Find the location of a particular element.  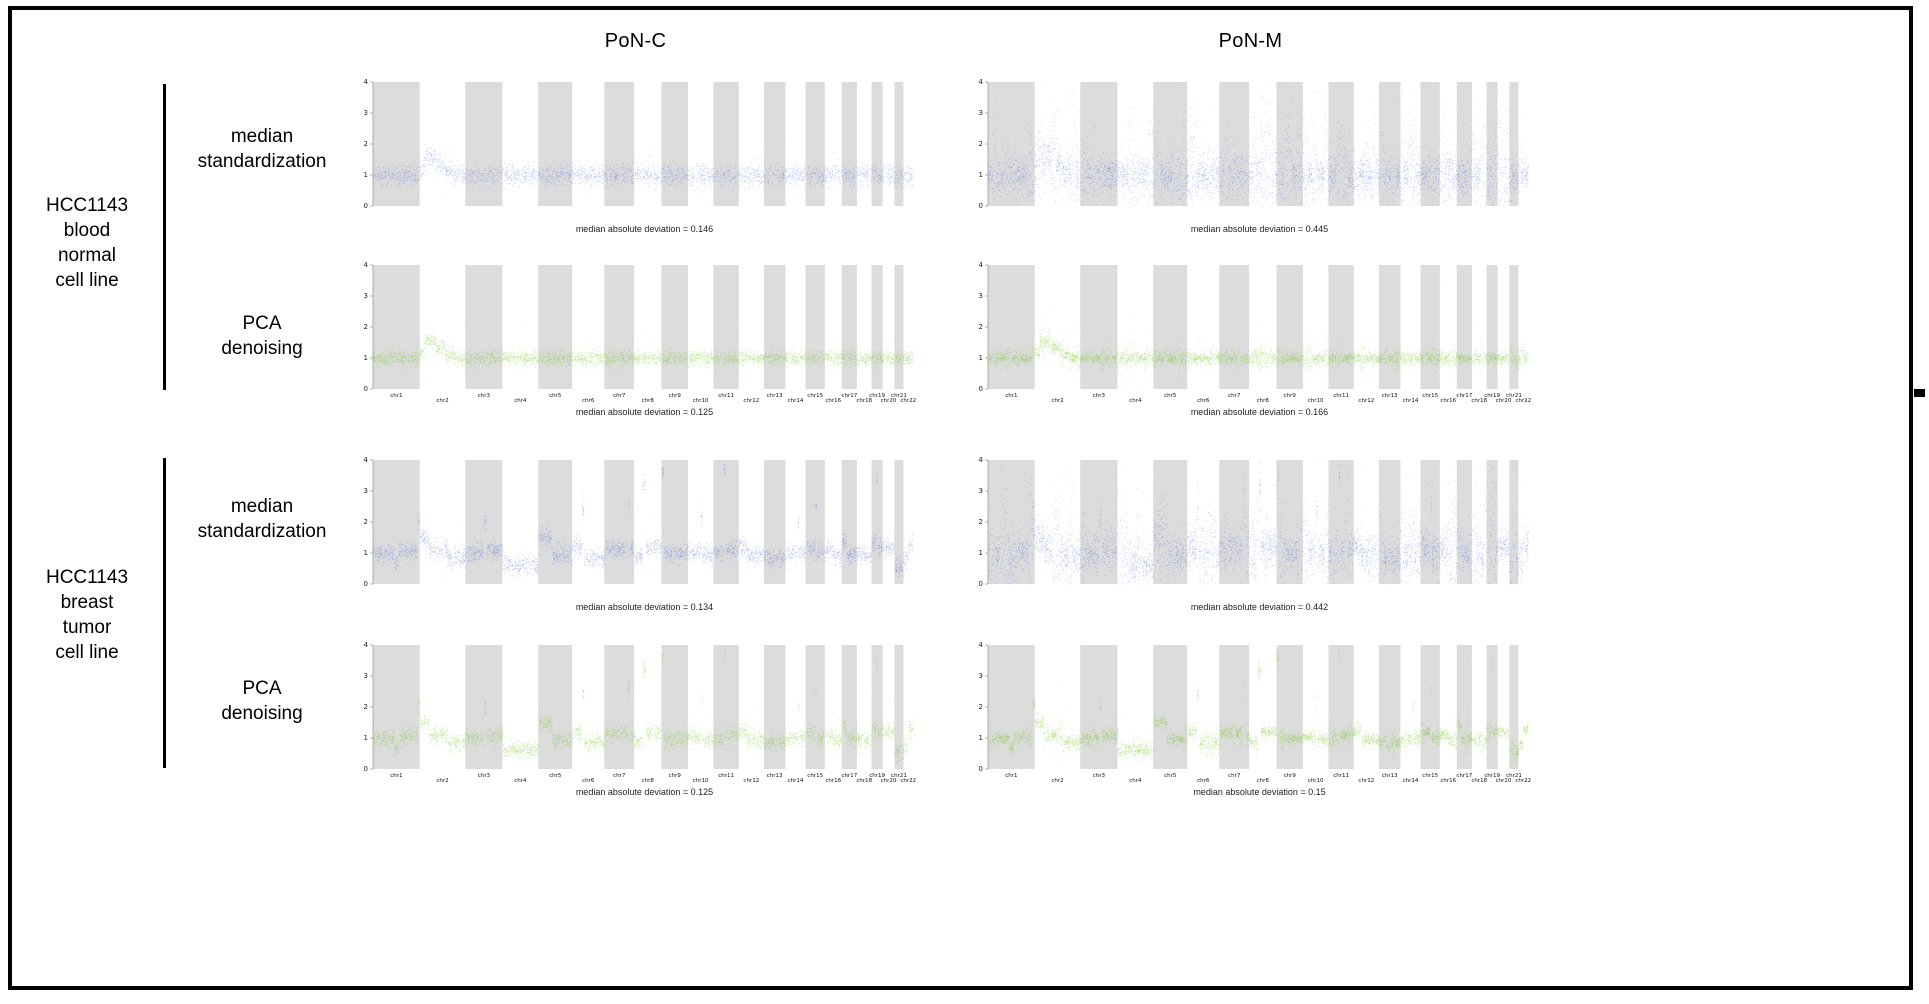

scatter-plot-tumor-ponm-pca is located at coordinates (1250, 713).